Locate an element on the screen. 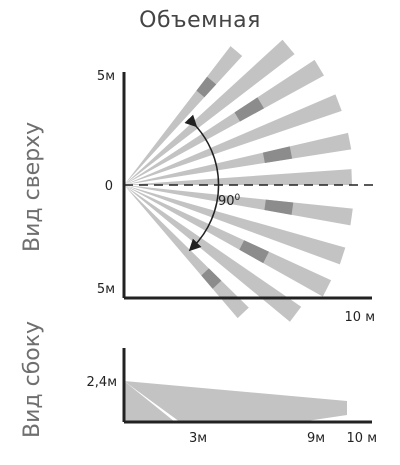 The height and width of the screenshot is (465, 400). angle-arc-icon is located at coordinates (202, 183).